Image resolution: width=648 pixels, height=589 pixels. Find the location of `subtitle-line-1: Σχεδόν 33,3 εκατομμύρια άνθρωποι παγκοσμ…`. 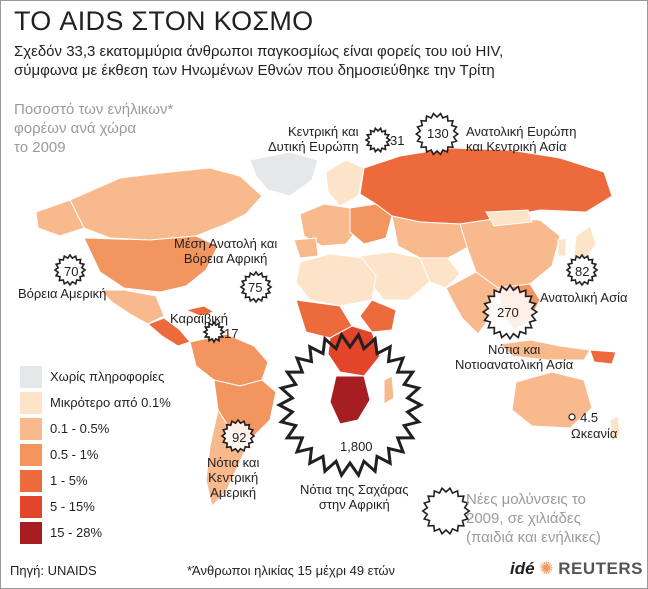

subtitle-line-1: Σχεδόν 33,3 εκατομμύρια άνθρωποι παγκοσμ… is located at coordinates (259, 51).